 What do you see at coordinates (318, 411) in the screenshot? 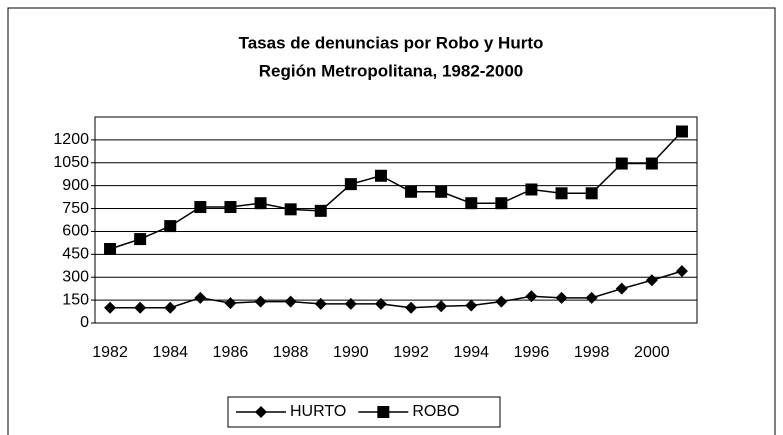
I see `legend-label: HURTO` at bounding box center [318, 411].